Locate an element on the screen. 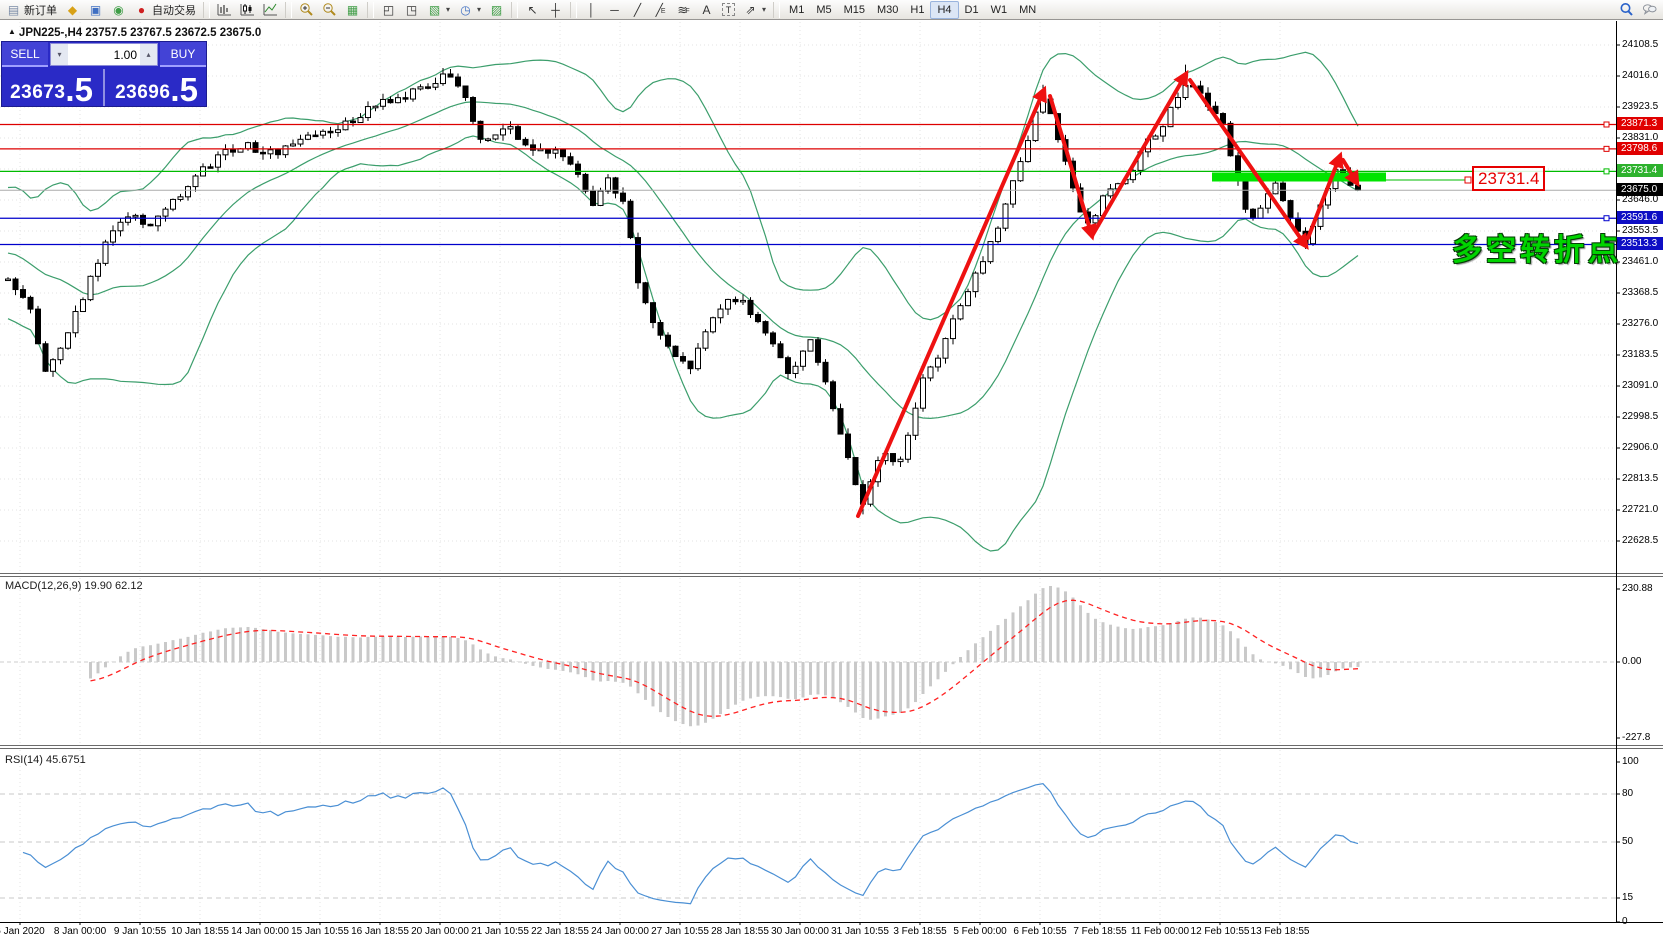 The image size is (1663, 946). buy-price: 23696.5 is located at coordinates (156, 87).